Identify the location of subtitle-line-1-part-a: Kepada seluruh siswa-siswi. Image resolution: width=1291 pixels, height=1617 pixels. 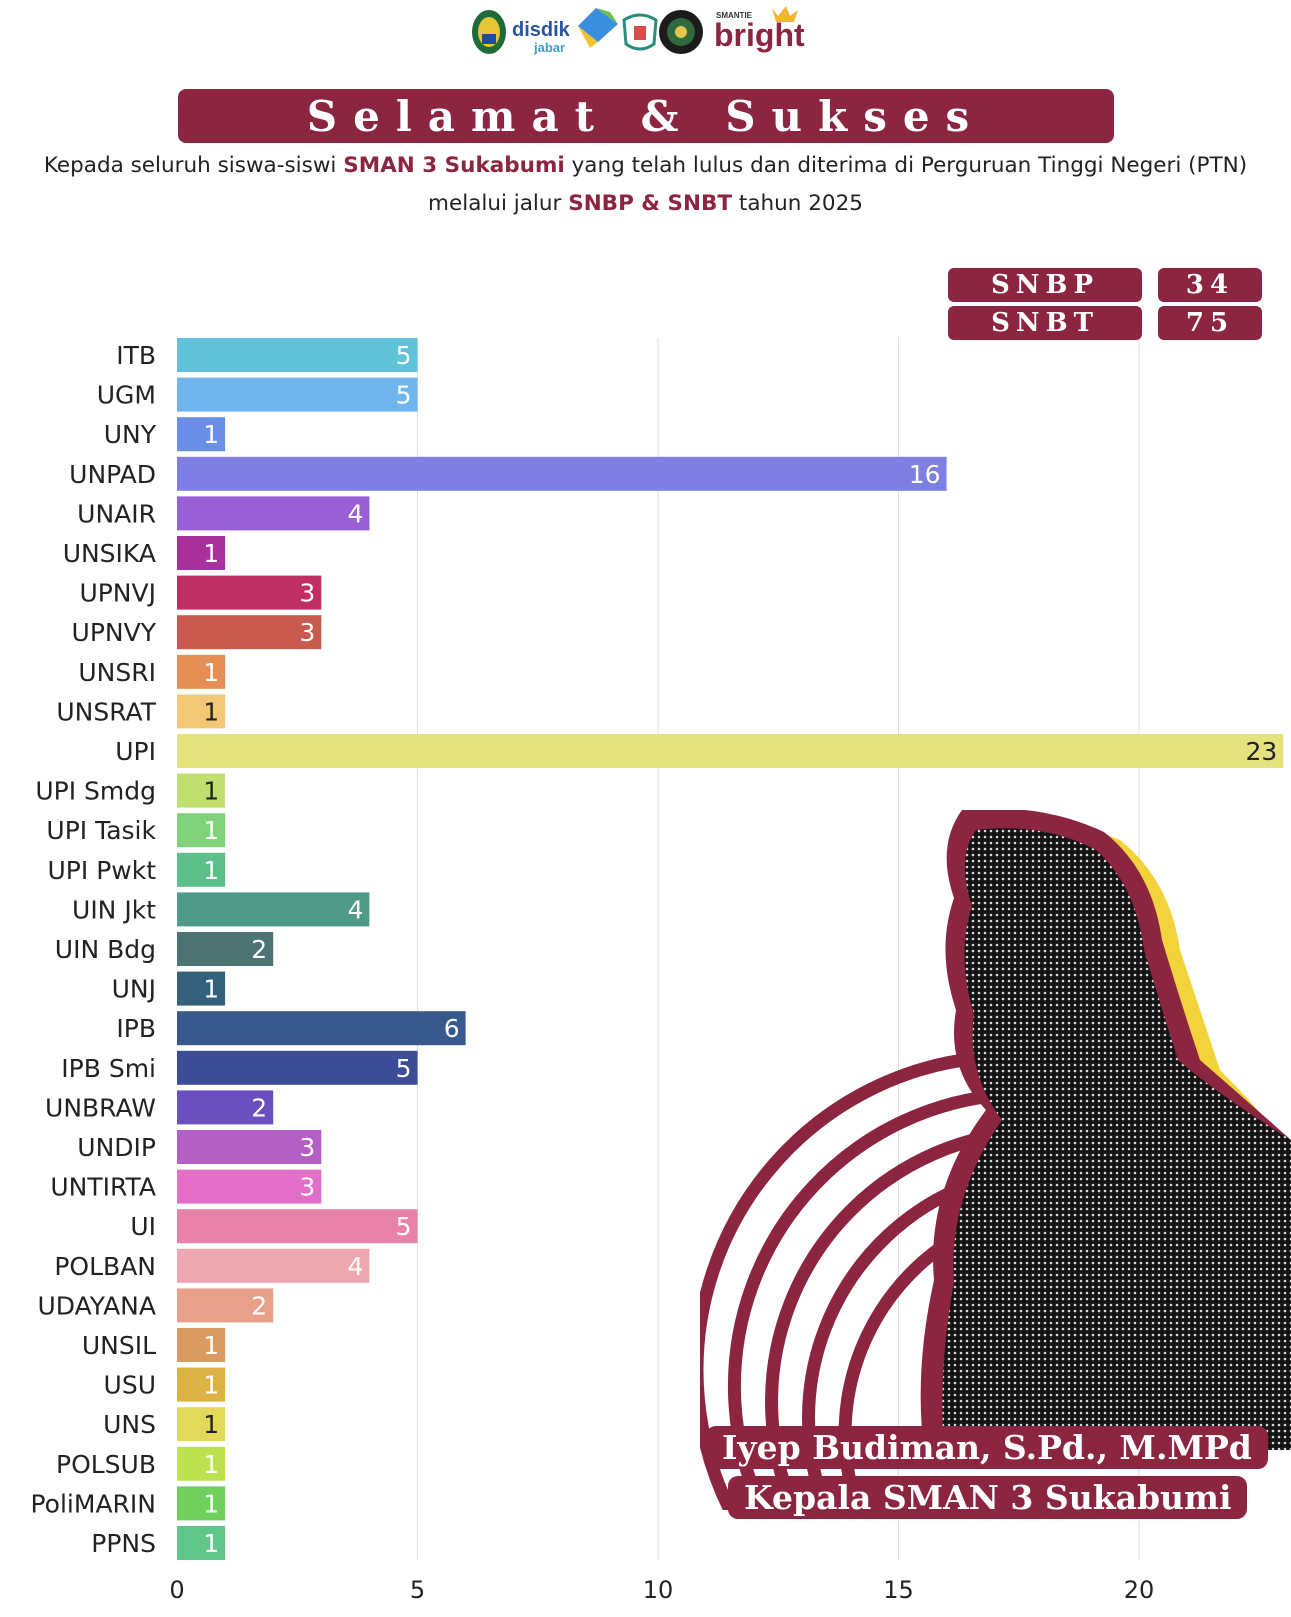
(193, 165).